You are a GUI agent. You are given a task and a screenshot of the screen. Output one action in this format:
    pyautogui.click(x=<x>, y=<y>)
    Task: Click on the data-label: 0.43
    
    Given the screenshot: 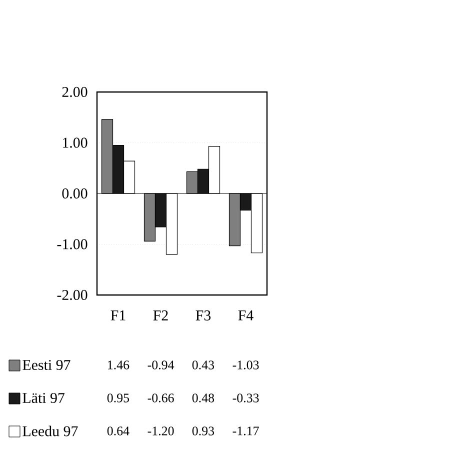 What is the action you would take?
    pyautogui.click(x=203, y=365)
    